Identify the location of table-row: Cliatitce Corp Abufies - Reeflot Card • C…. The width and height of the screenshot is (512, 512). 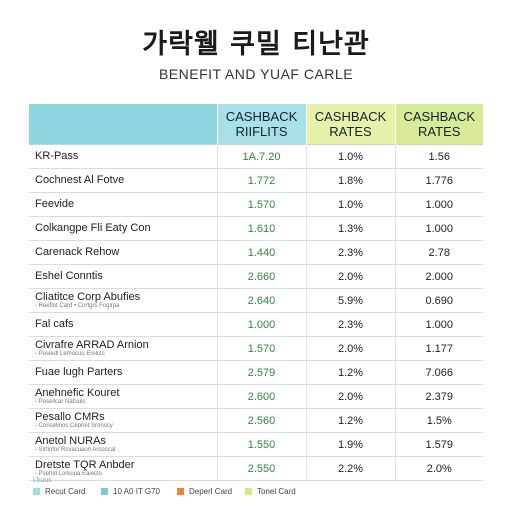
(256, 300).